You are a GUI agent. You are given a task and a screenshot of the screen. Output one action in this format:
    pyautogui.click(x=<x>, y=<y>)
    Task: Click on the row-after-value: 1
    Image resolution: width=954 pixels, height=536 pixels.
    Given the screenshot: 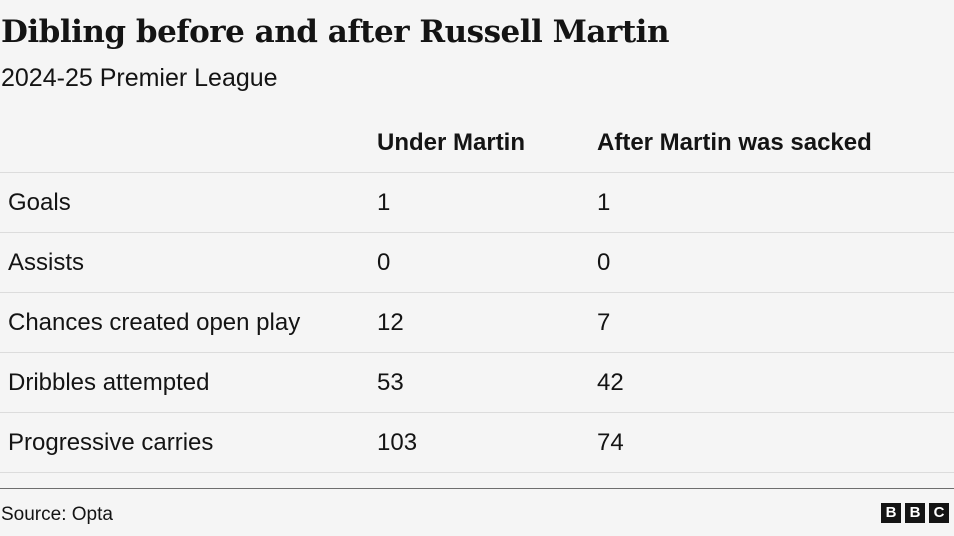 What is the action you would take?
    pyautogui.click(x=604, y=202)
    